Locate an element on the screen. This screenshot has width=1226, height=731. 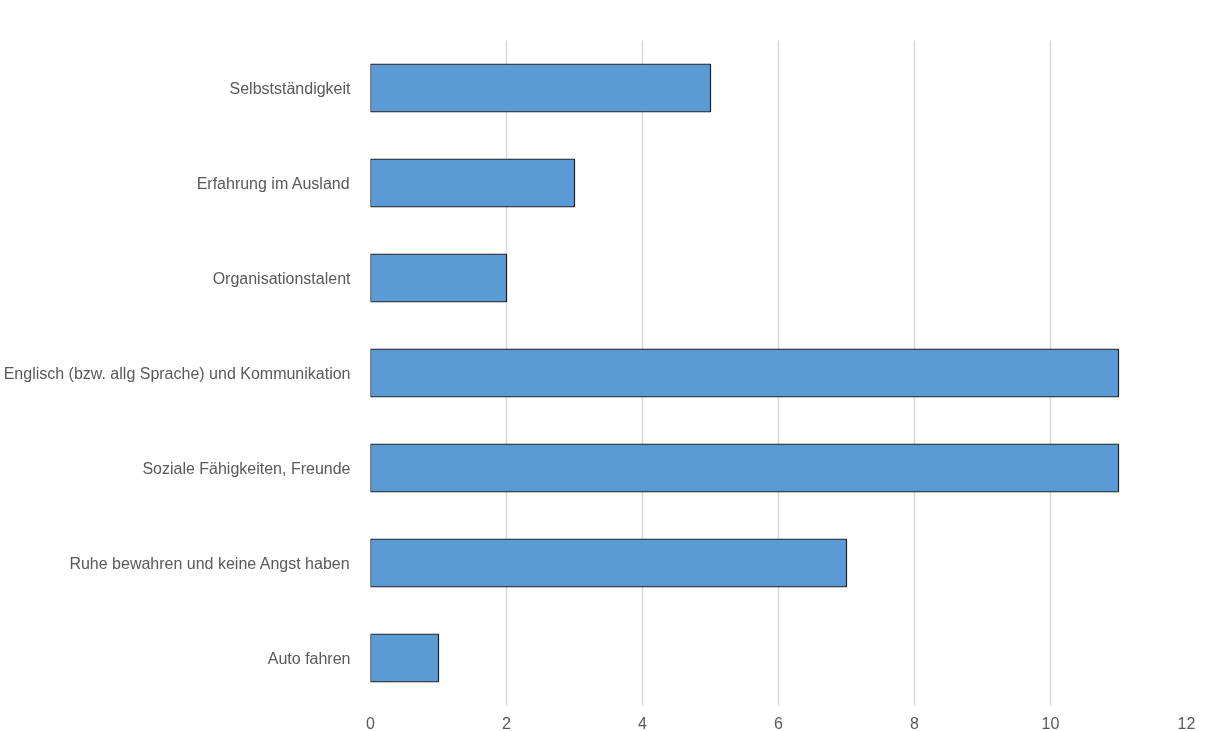
y-tick-label: Organisationstalent is located at coordinates (282, 278).